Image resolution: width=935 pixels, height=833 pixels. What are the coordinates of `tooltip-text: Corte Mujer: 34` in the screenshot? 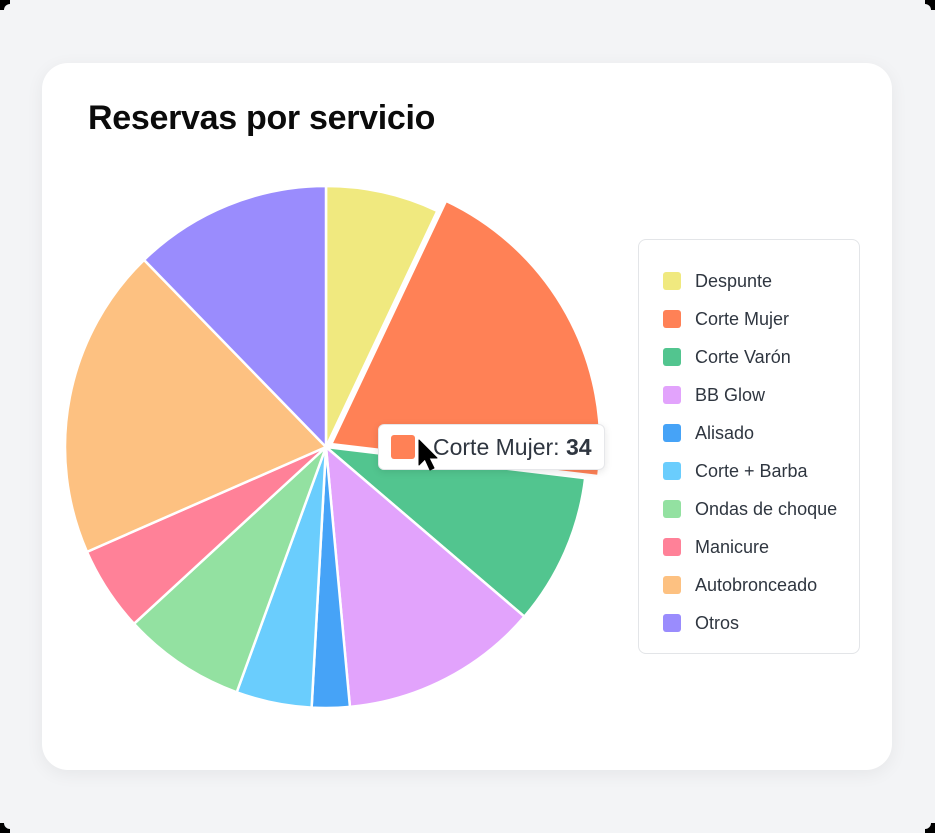 It's located at (512, 447).